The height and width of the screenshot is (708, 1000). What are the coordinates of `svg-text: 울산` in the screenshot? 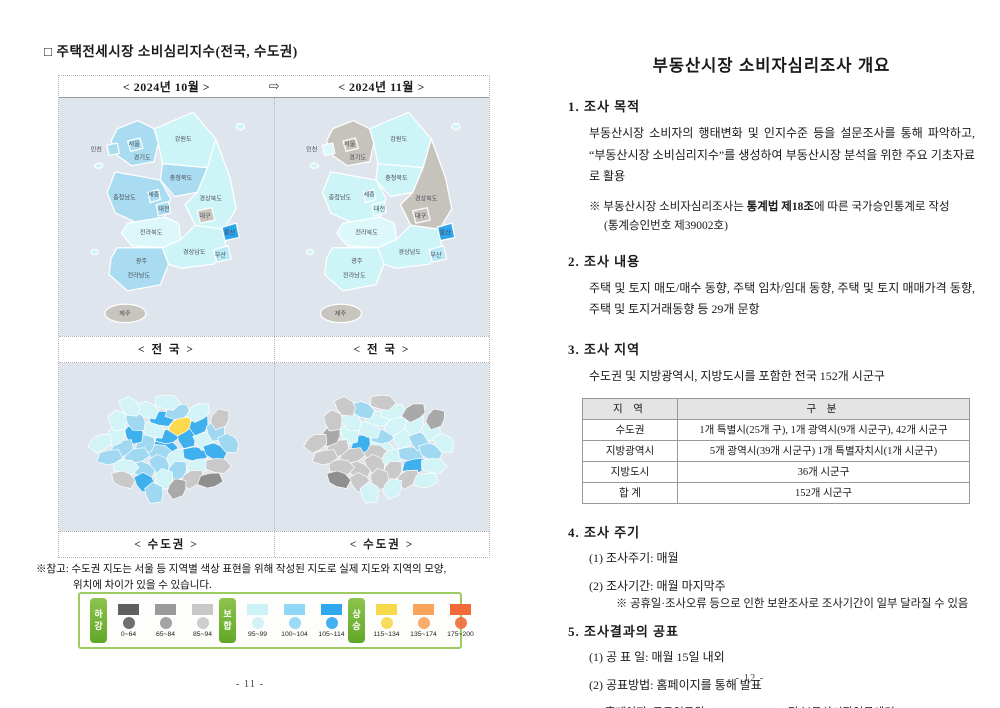 It's located at (230, 232).